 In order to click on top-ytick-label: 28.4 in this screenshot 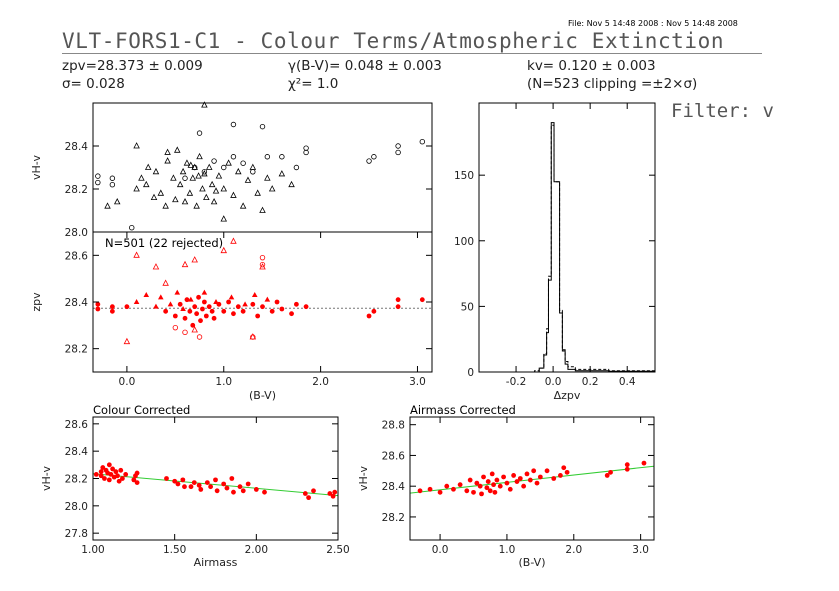, I will do `click(77, 147)`.